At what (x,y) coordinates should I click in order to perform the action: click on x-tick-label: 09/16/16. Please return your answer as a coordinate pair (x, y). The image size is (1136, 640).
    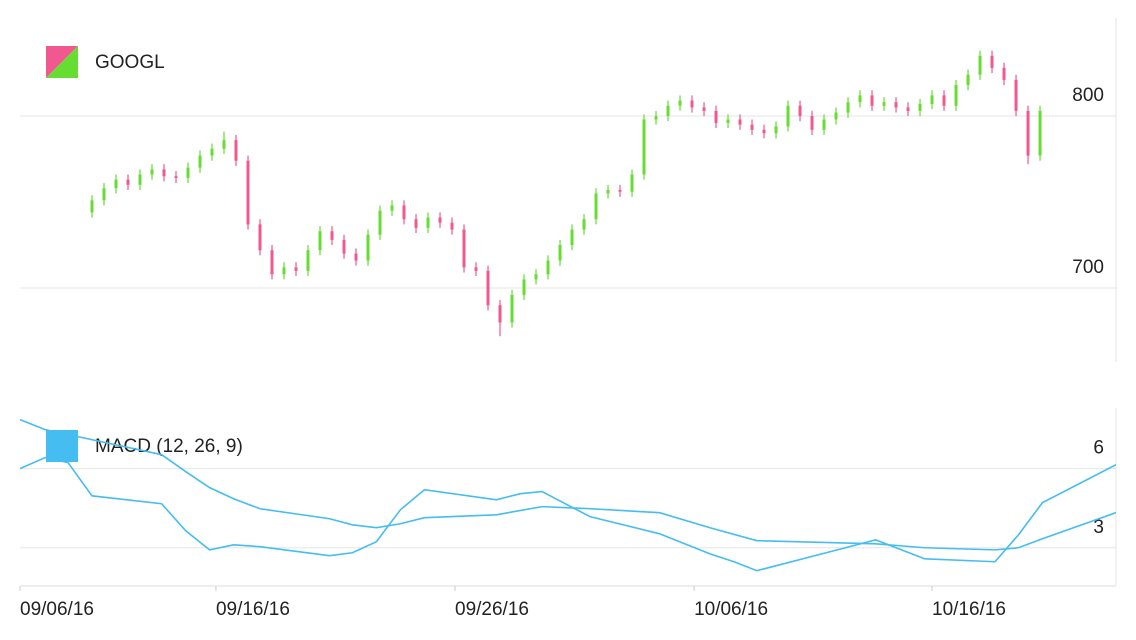
    Looking at the image, I should click on (253, 609).